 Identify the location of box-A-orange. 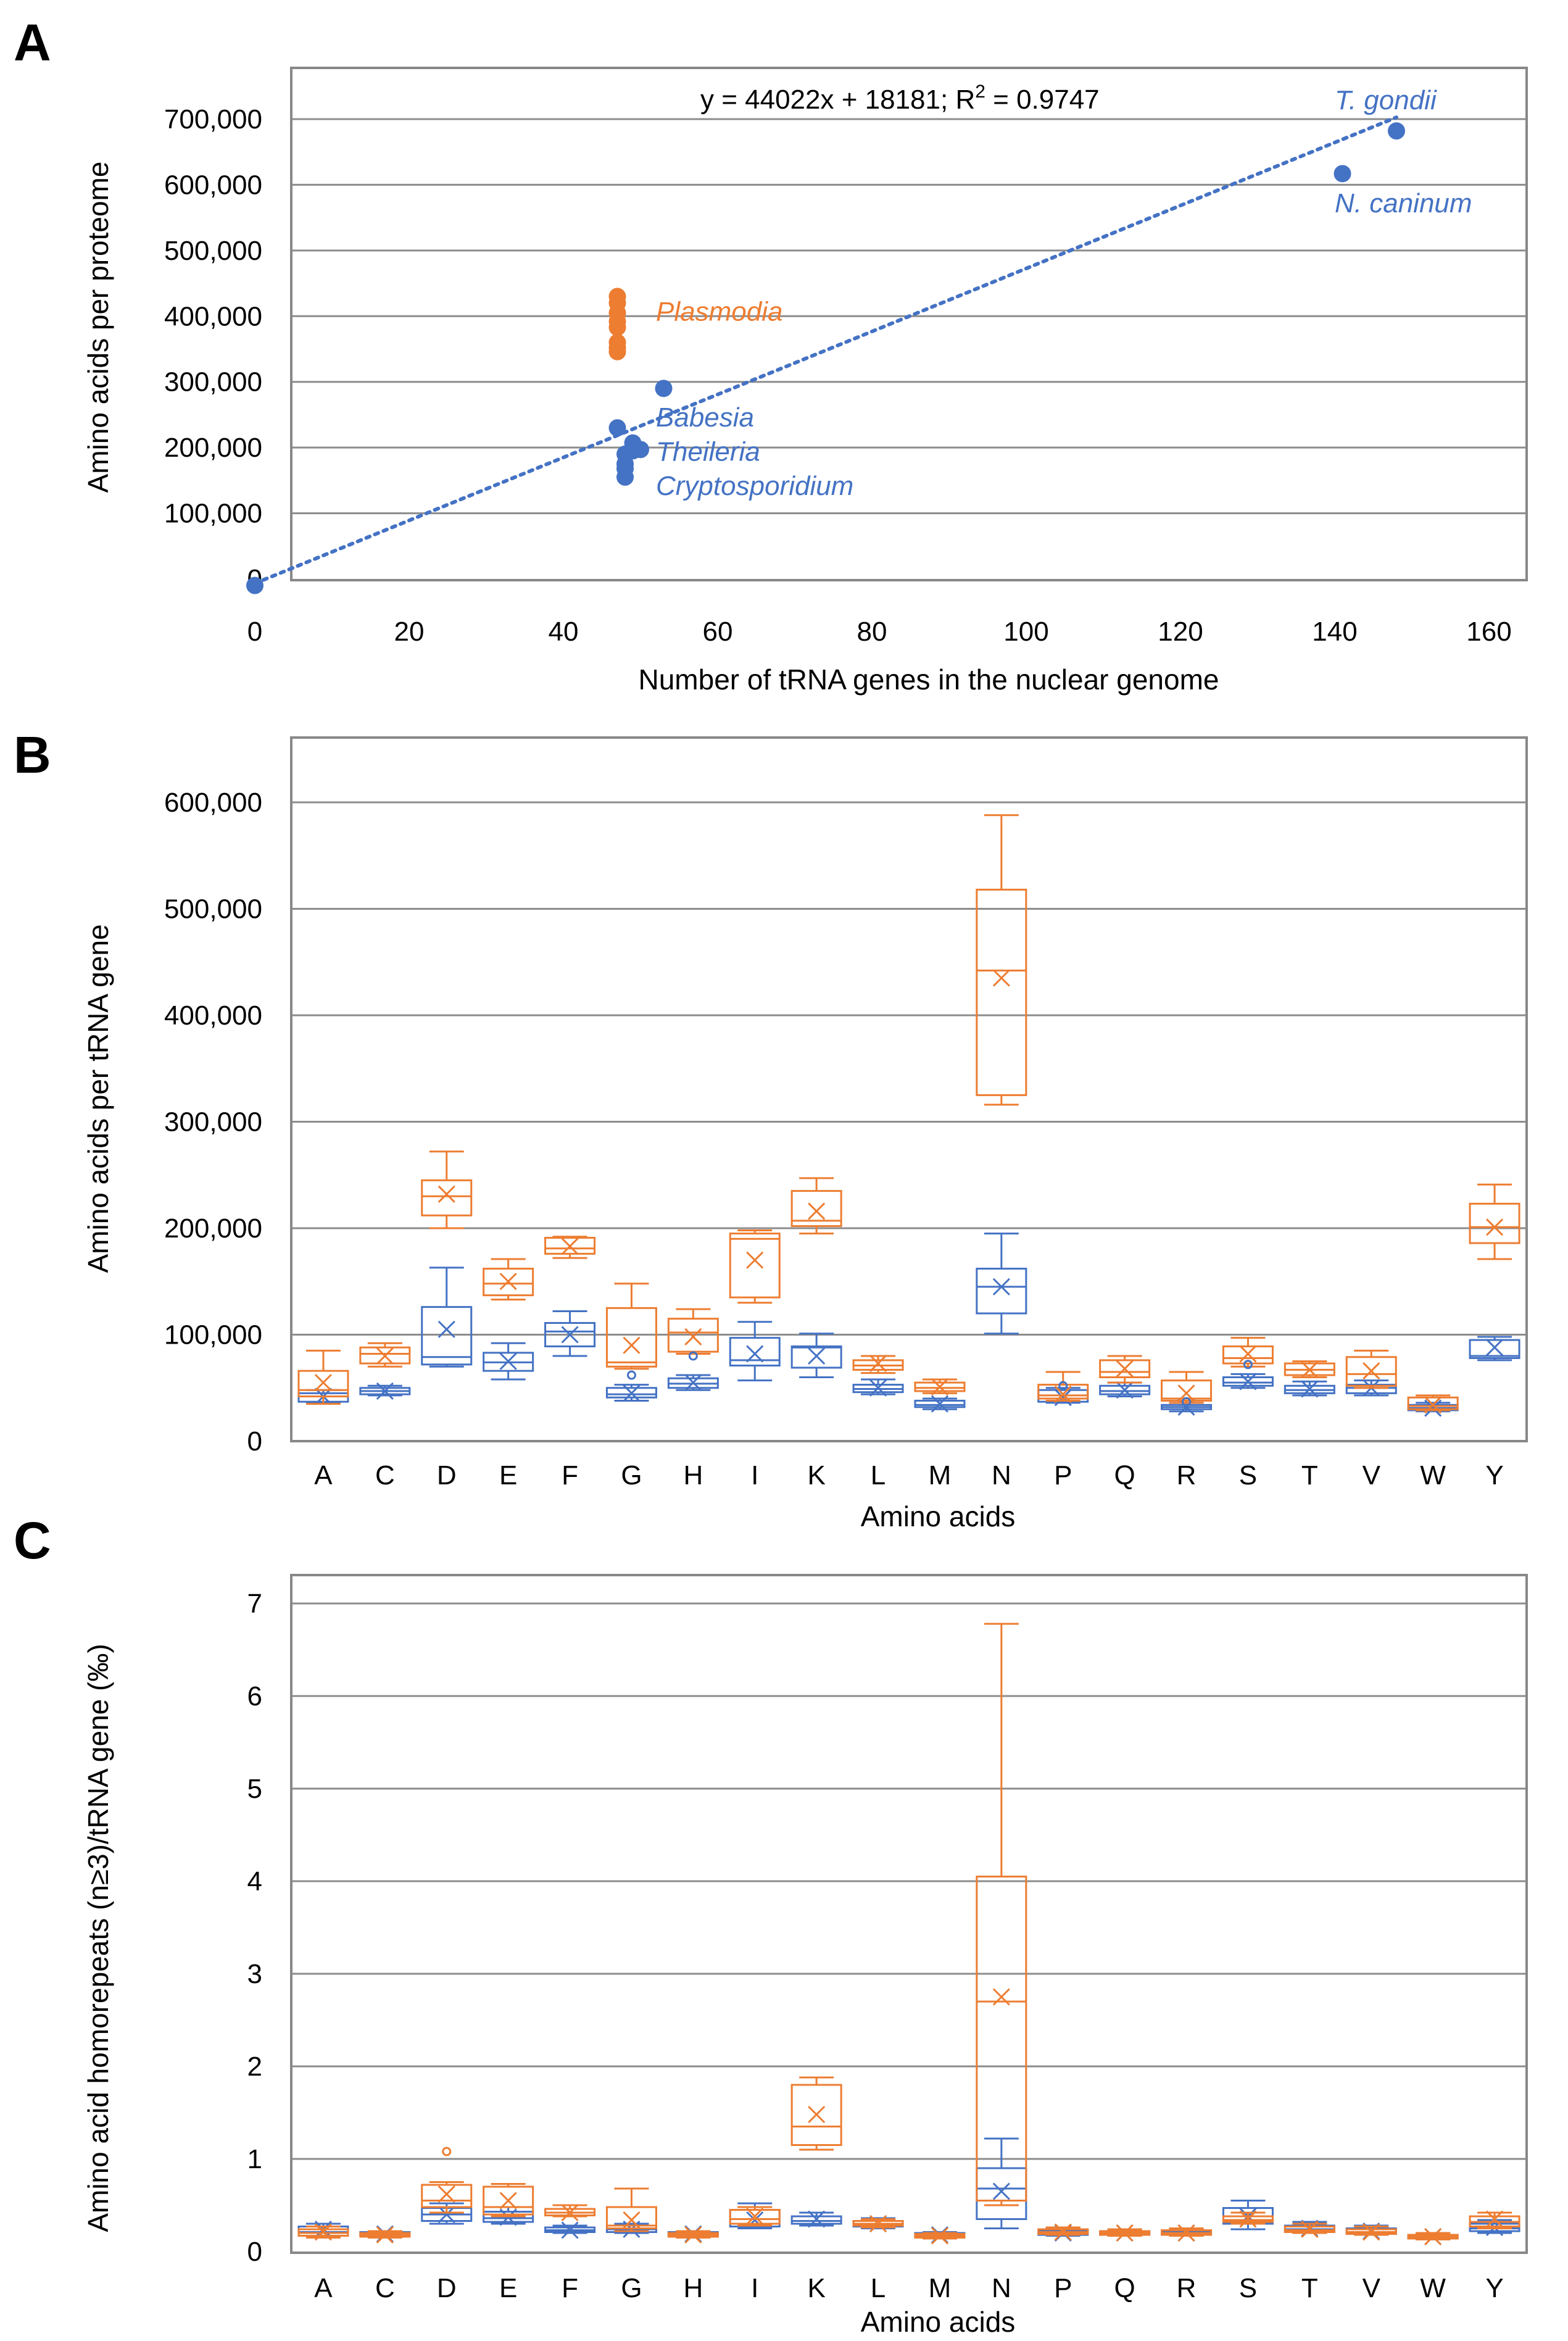
(323, 1377).